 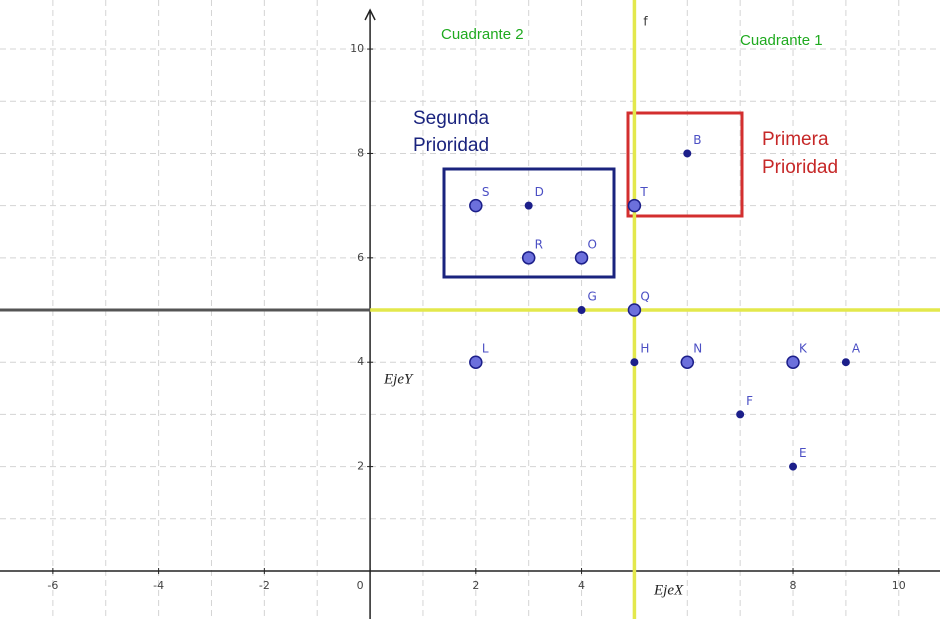 I want to click on red-box, so click(x=685, y=164).